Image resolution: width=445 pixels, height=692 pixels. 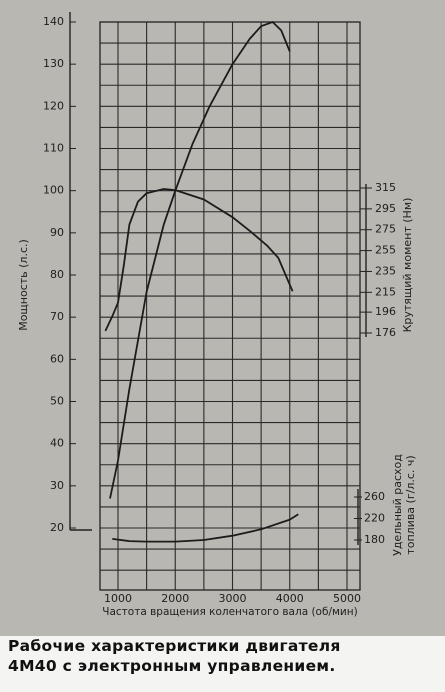 I want to click on y2-tick-label: 255, so click(x=385, y=250).